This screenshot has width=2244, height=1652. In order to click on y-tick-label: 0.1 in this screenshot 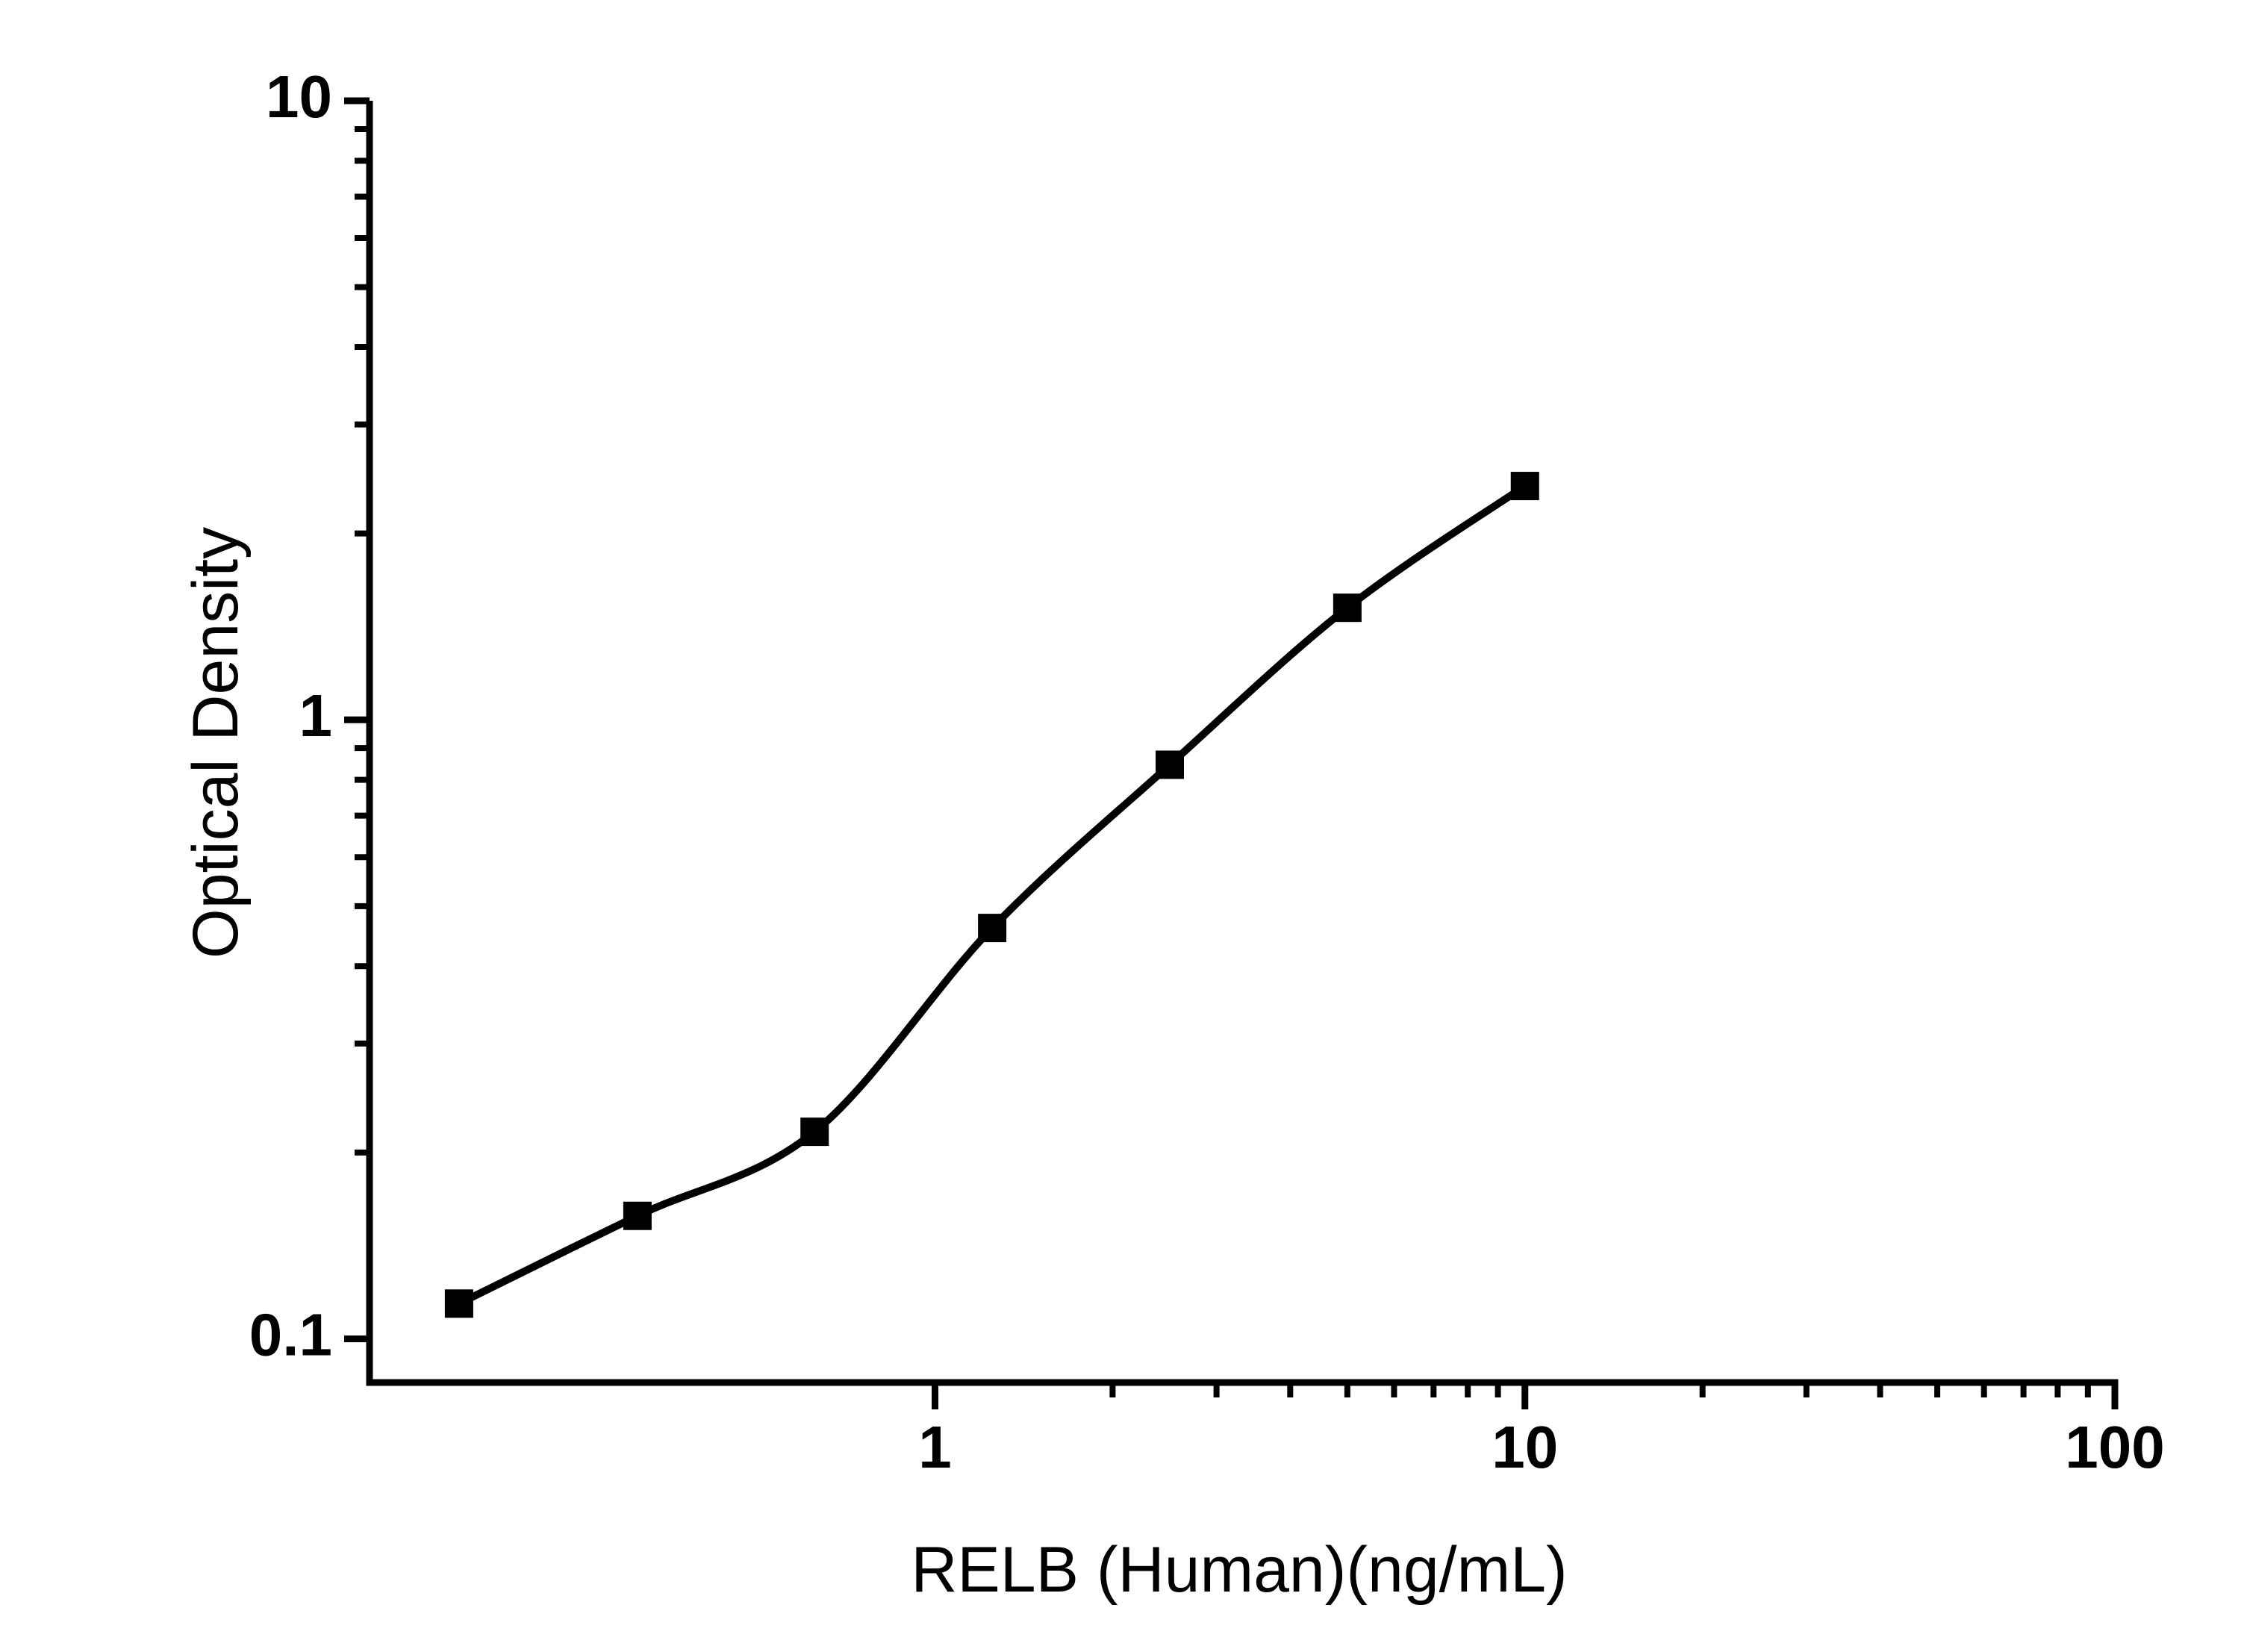, I will do `click(290, 1334)`.